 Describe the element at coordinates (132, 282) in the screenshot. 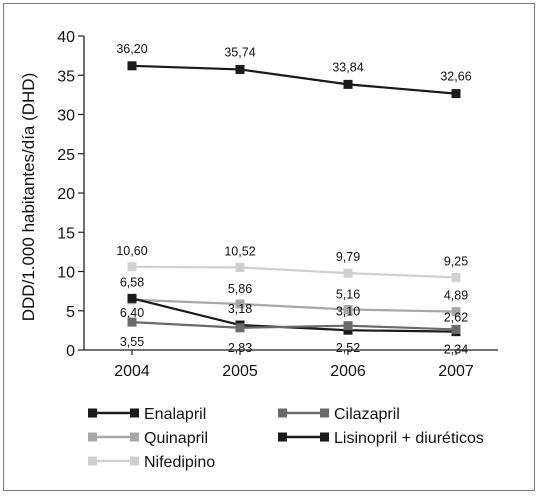

I see `data-label-enalapril: 6,58` at that location.